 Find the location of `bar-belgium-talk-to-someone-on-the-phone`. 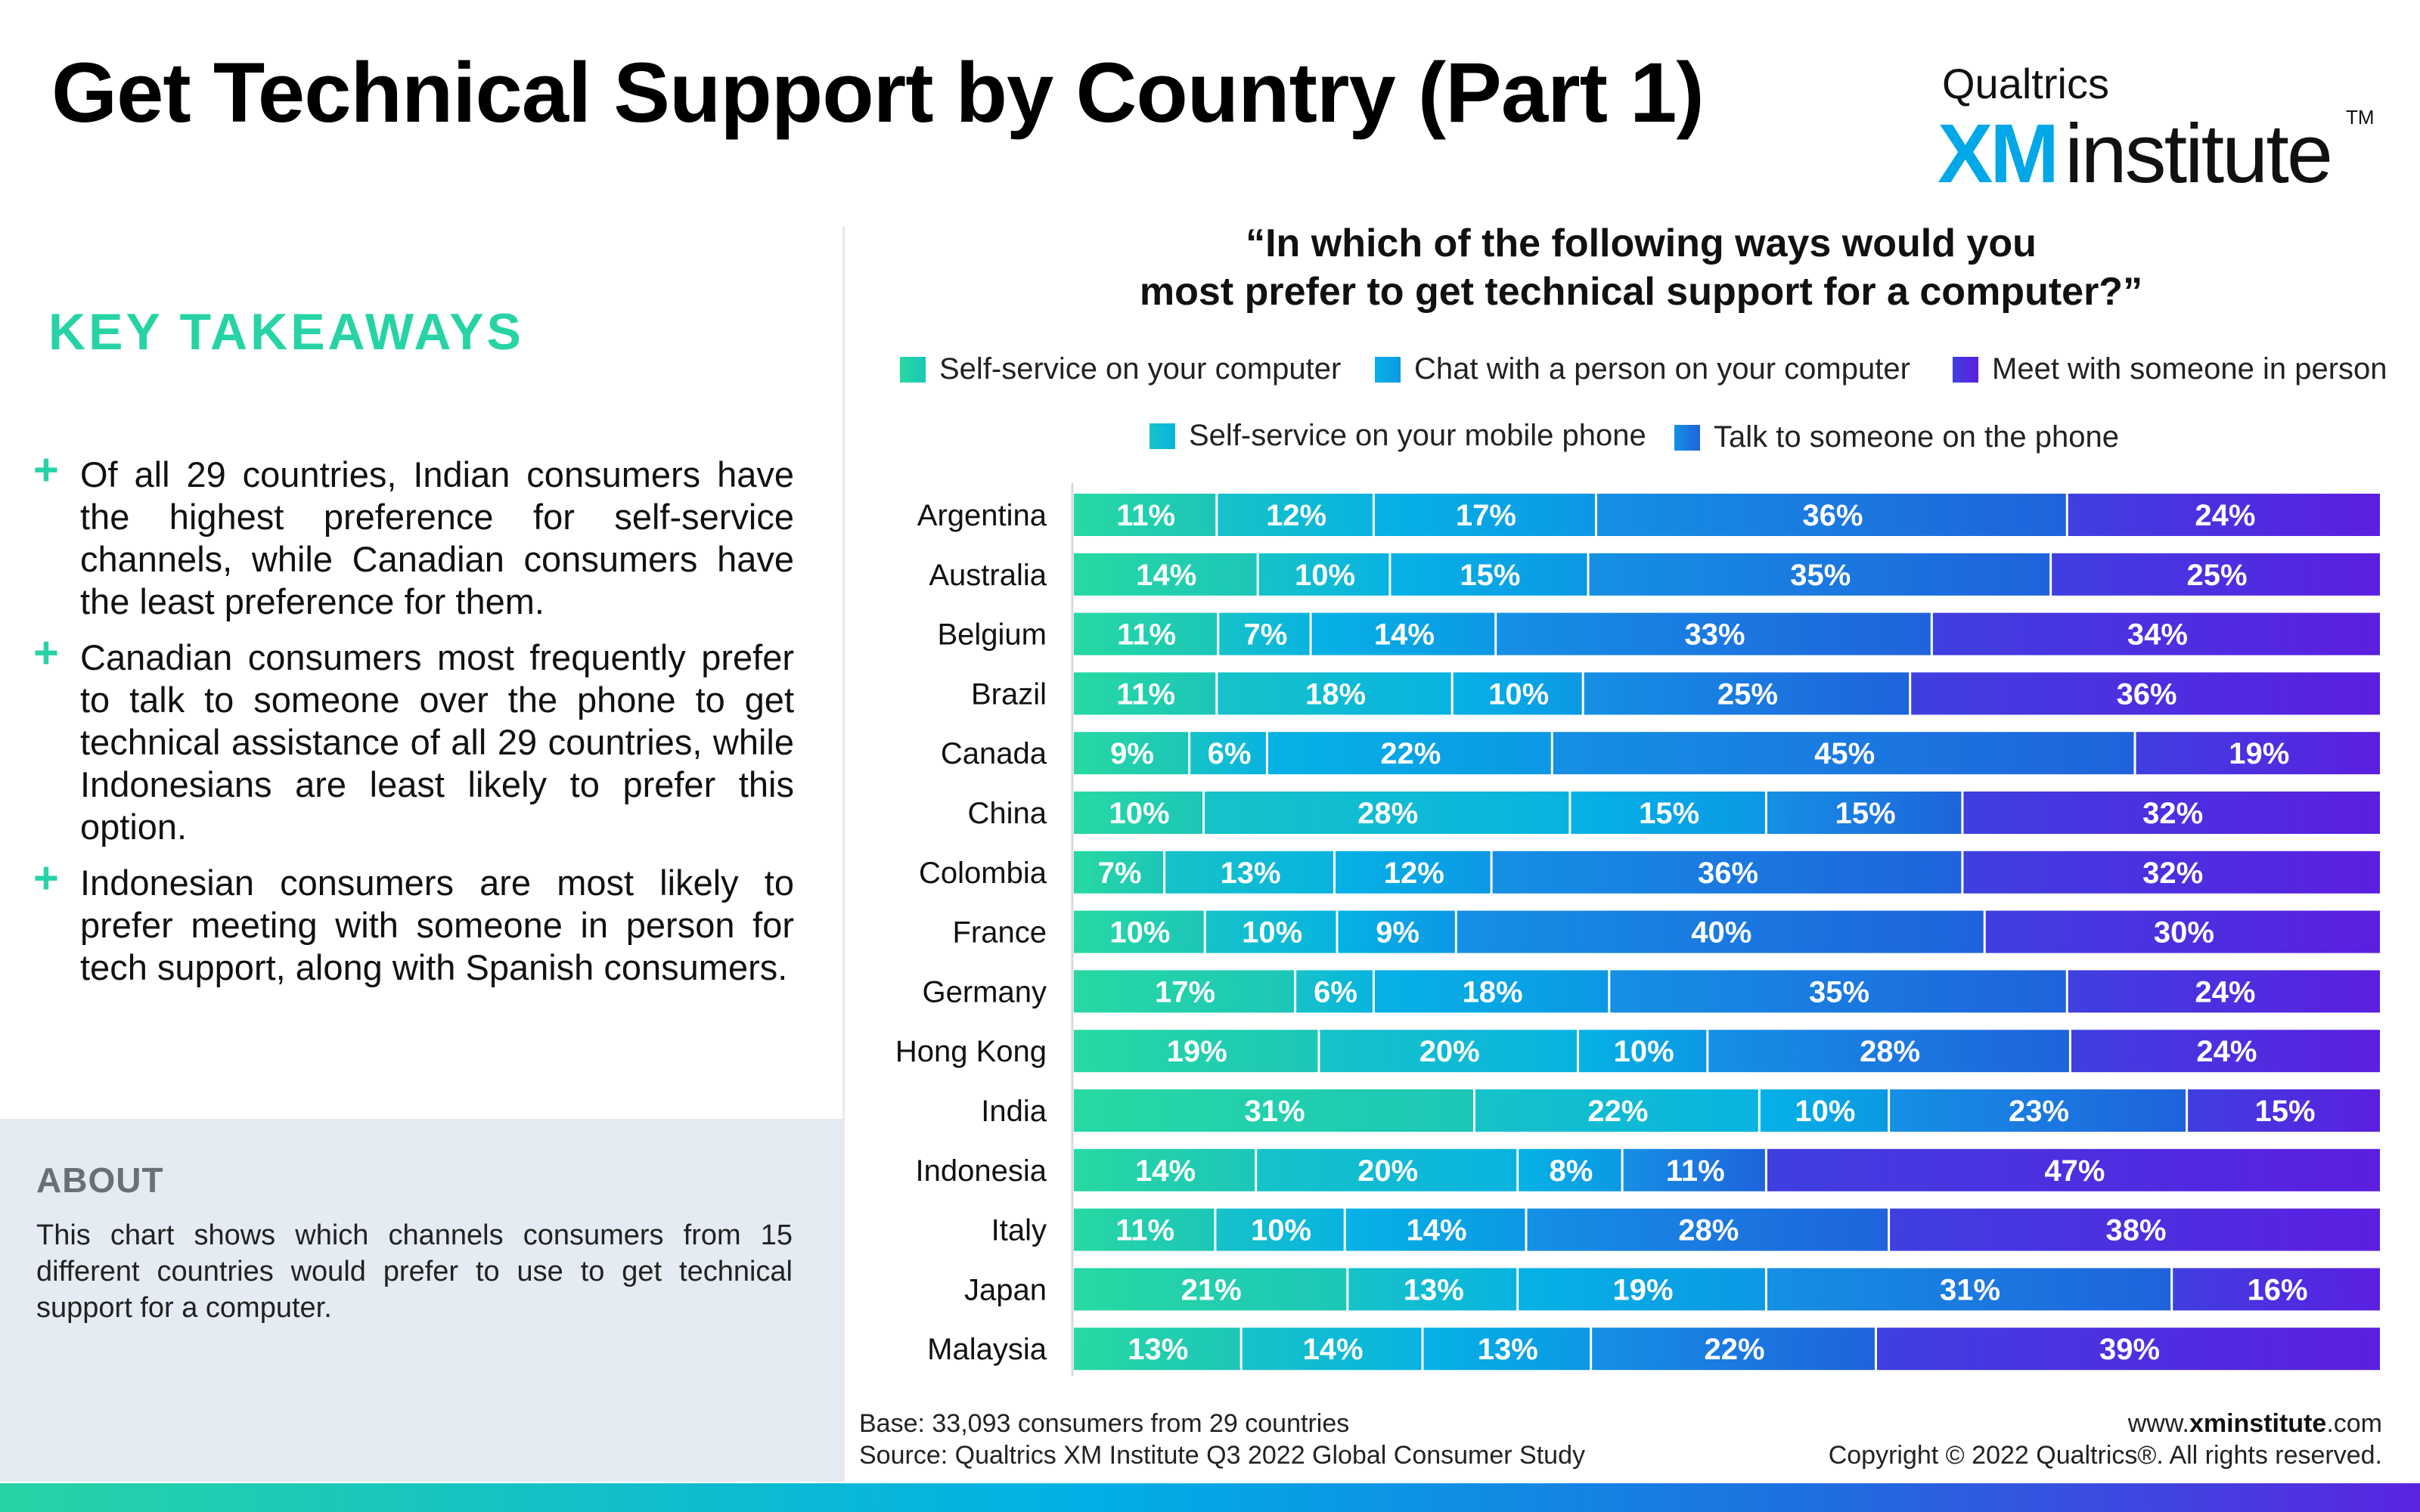

bar-belgium-talk-to-someone-on-the-phone is located at coordinates (1714, 633).